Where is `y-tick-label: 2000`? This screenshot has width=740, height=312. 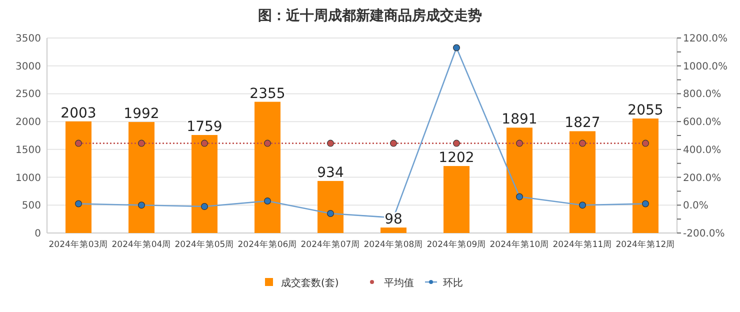 y-tick-label: 2000 is located at coordinates (28, 122).